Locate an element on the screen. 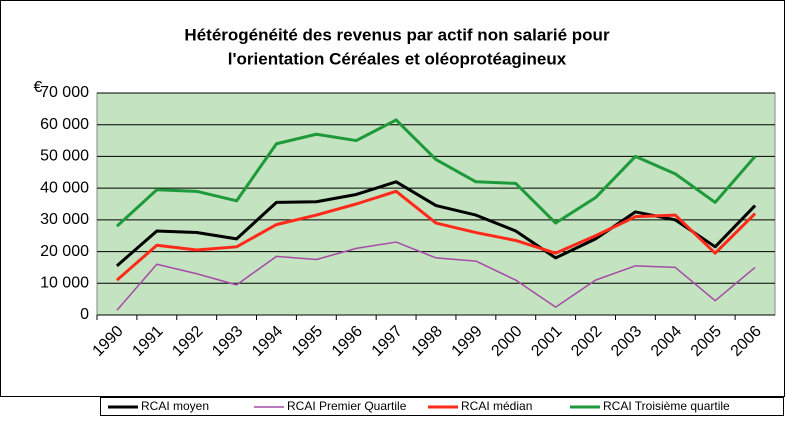 The width and height of the screenshot is (785, 421). y-tick-label: 60 000 is located at coordinates (64, 124).